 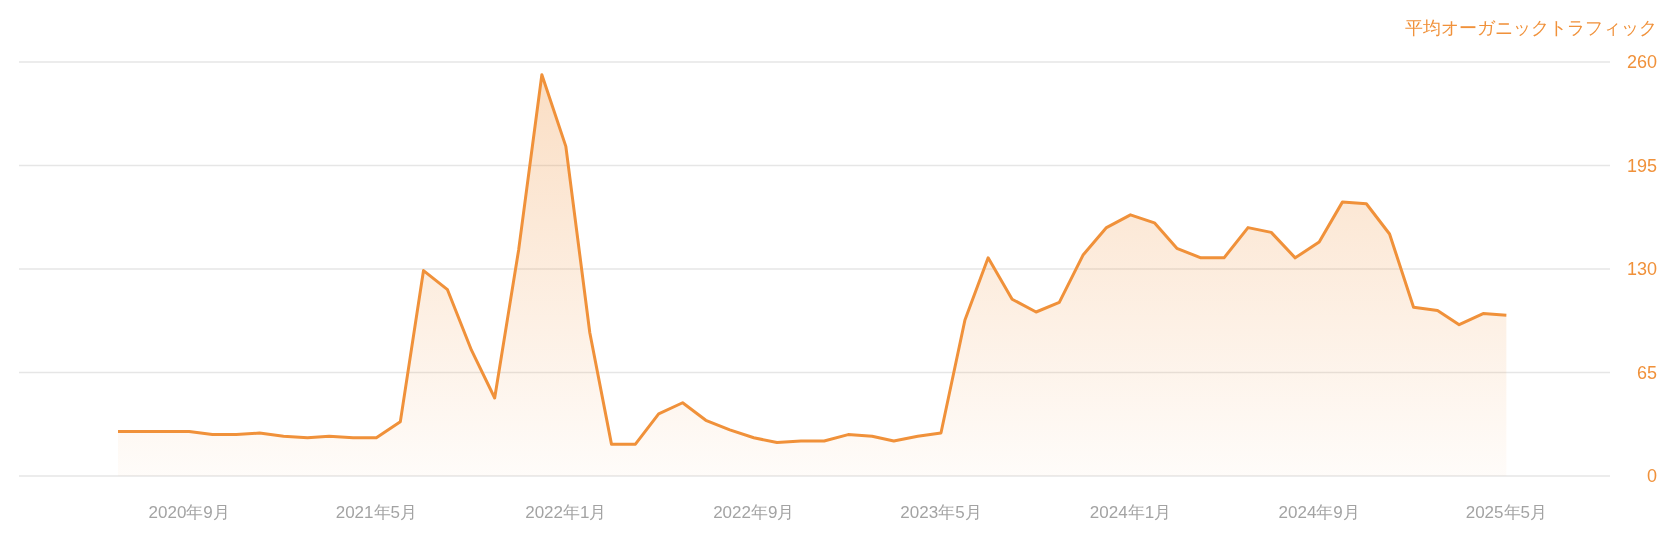 What do you see at coordinates (1531, 28) in the screenshot?
I see `y-axis-title: 平均オーガニックトラフィック` at bounding box center [1531, 28].